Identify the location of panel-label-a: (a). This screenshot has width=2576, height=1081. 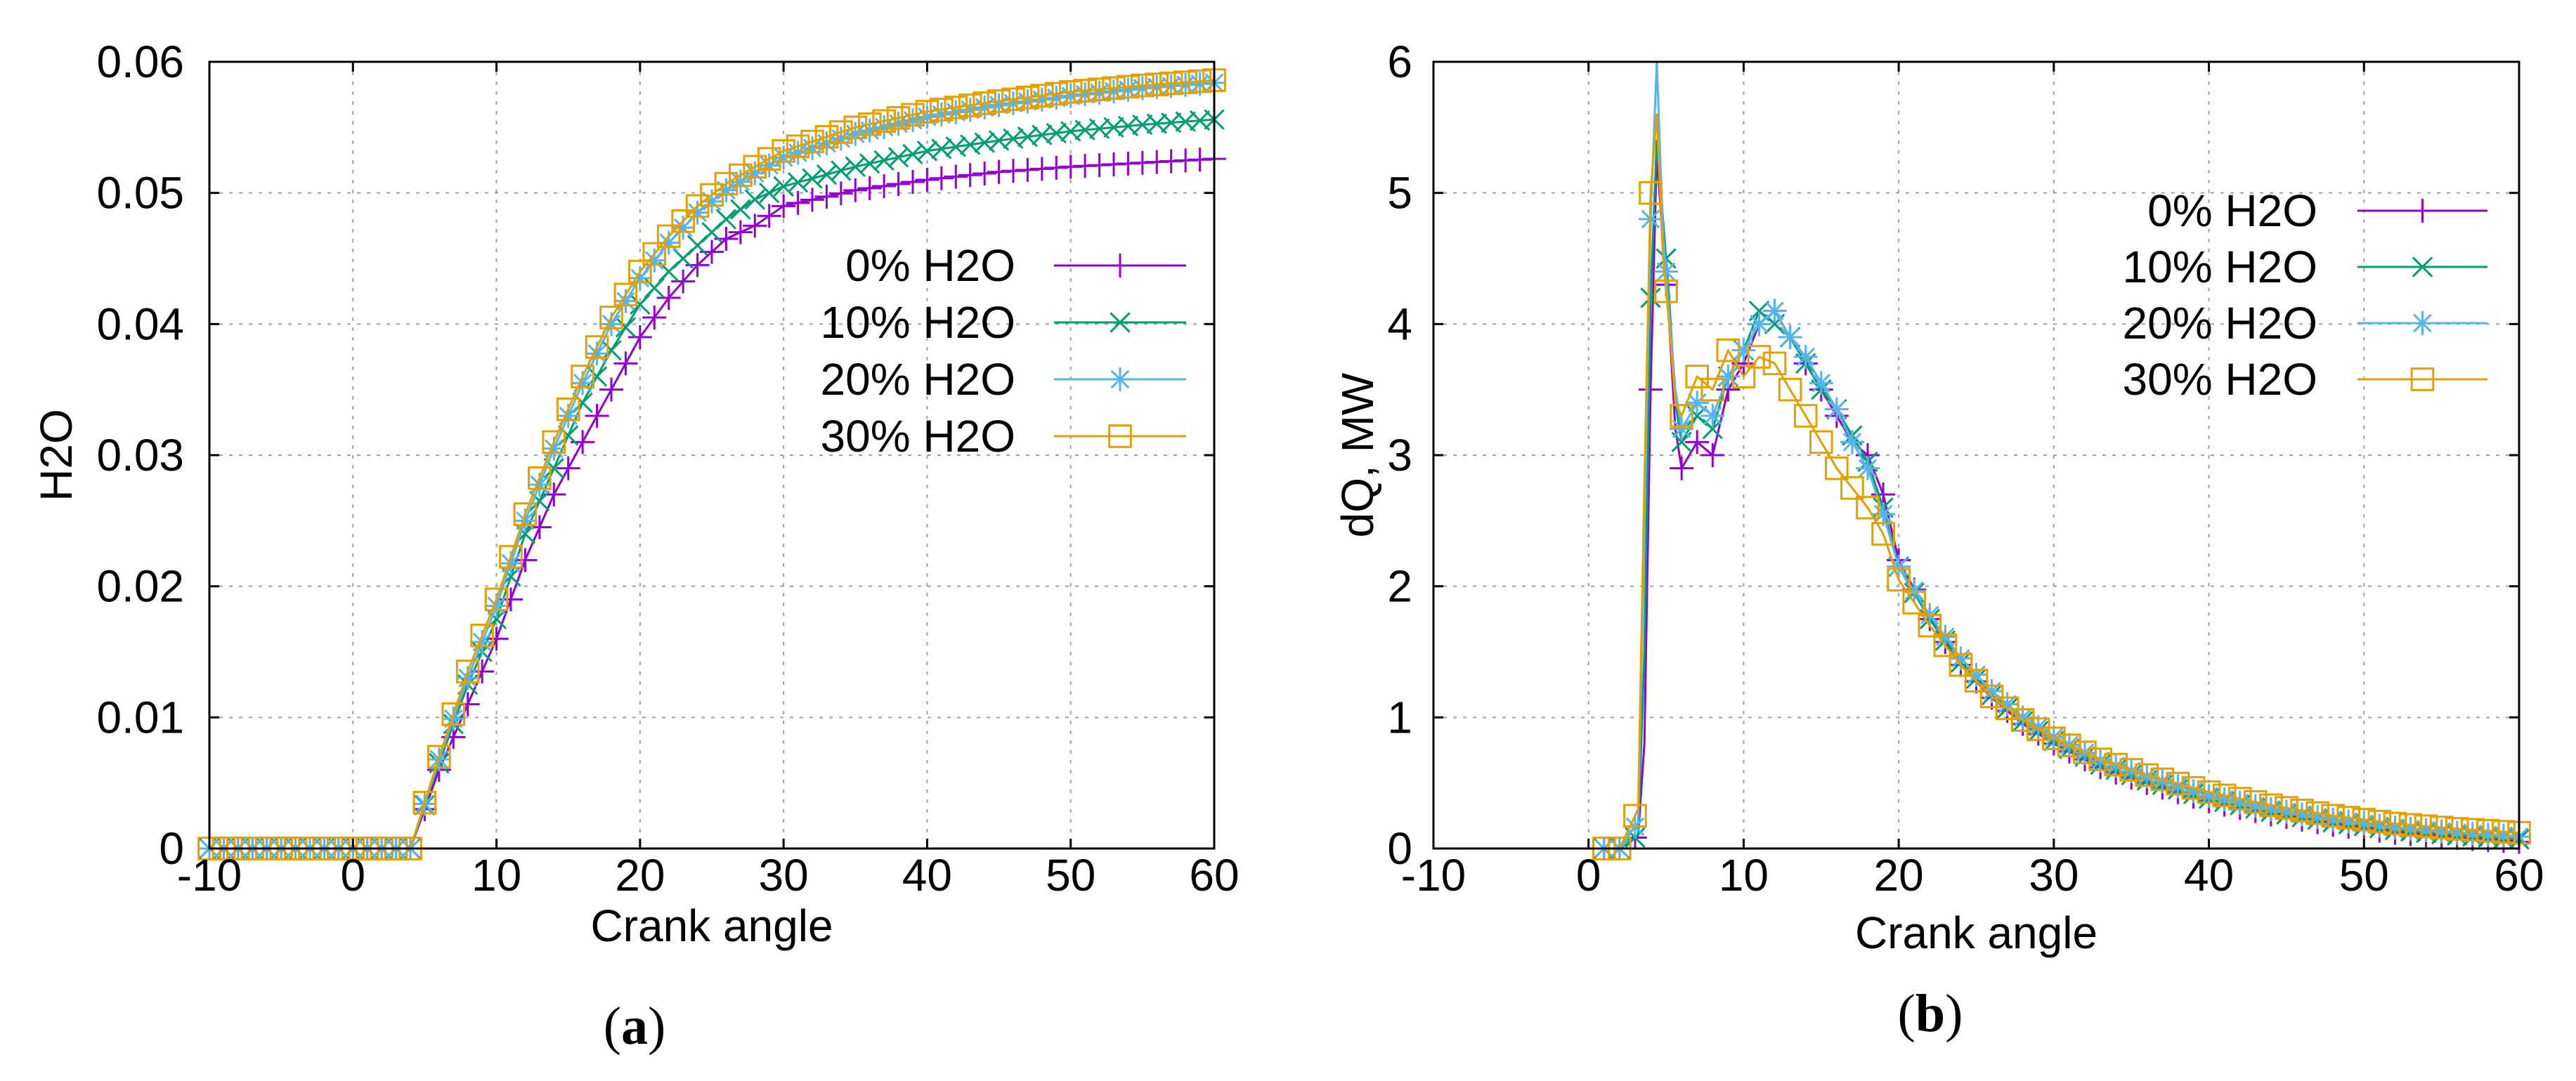
(635, 1026).